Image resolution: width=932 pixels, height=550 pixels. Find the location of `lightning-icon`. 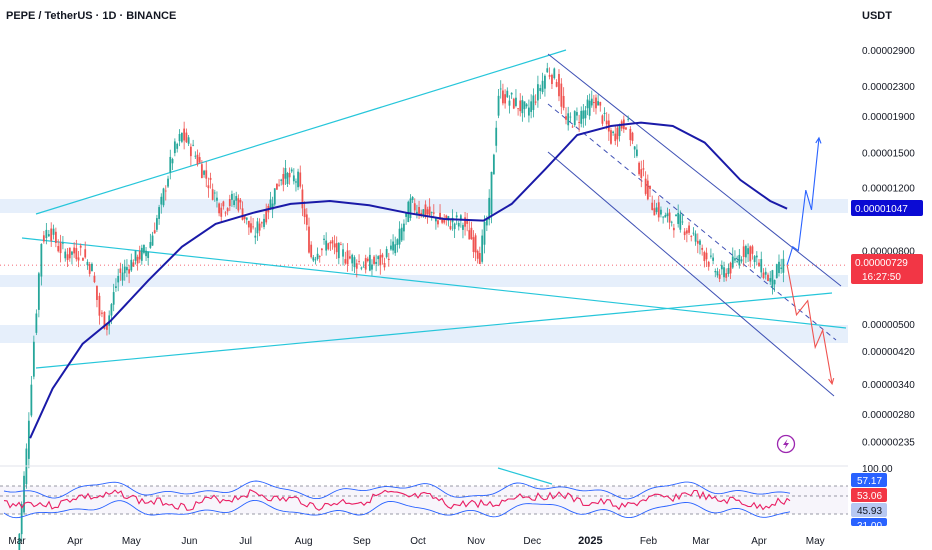

lightning-icon is located at coordinates (786, 444).